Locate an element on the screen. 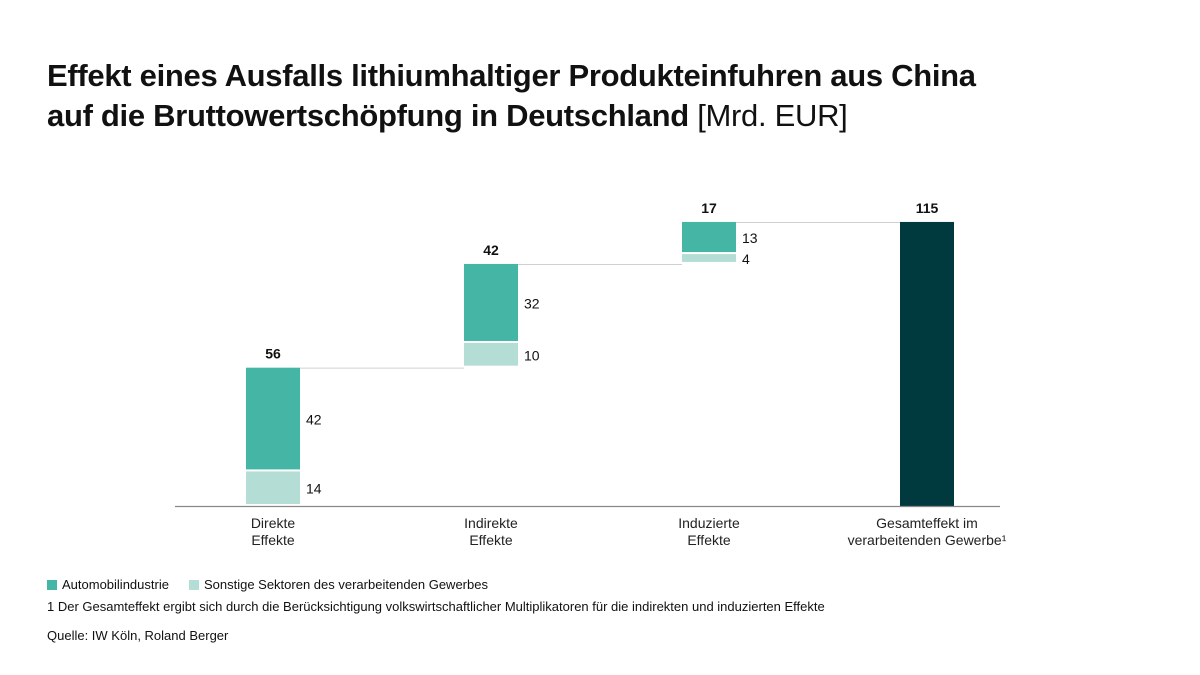 Image resolution: width=1200 pixels, height=675 pixels. segment-label: 42 is located at coordinates (314, 420).